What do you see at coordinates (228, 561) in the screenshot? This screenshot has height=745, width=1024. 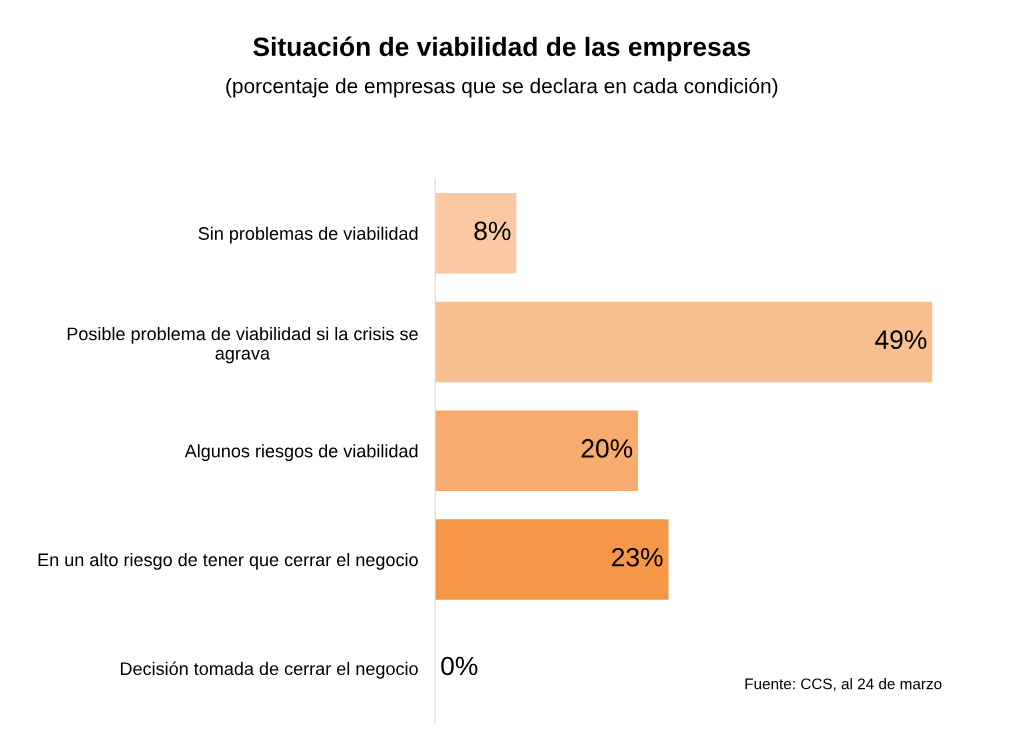 I see `y-tick-label: En un alto riesgo de tener que cerrar el negocio` at bounding box center [228, 561].